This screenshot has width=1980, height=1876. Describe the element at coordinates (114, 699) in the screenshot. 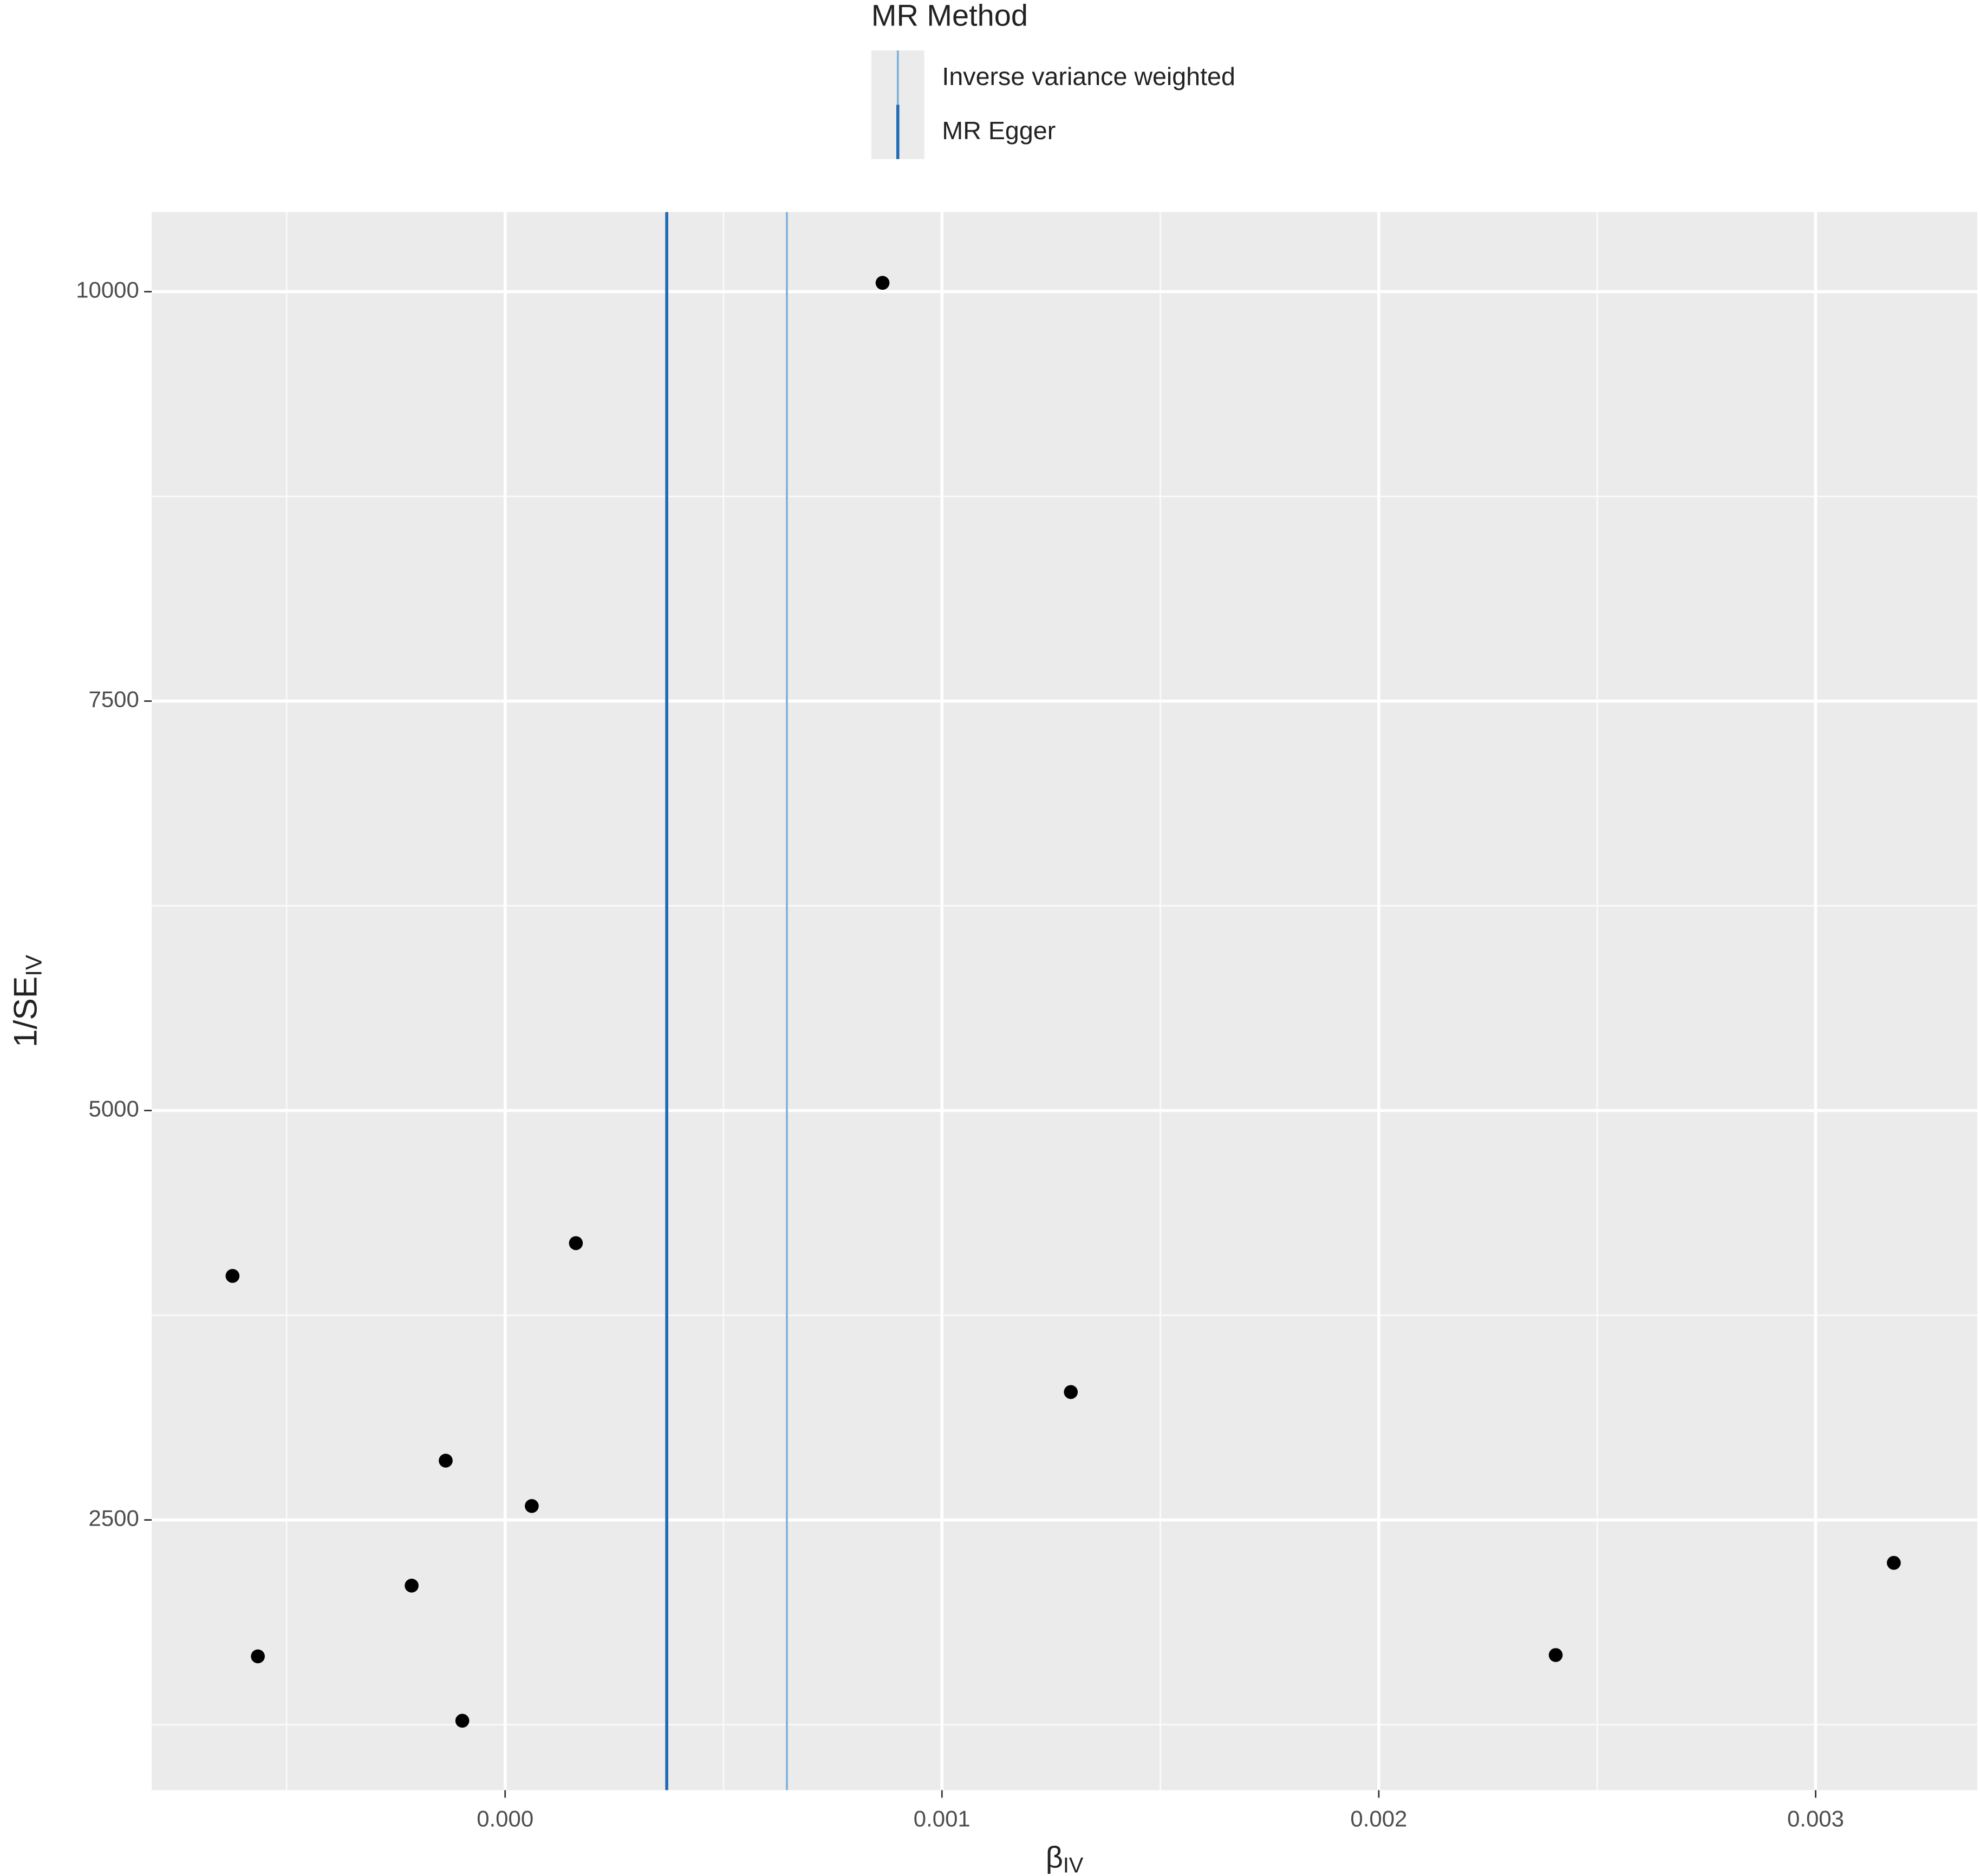

I see `y-tick-label: 7500` at that location.